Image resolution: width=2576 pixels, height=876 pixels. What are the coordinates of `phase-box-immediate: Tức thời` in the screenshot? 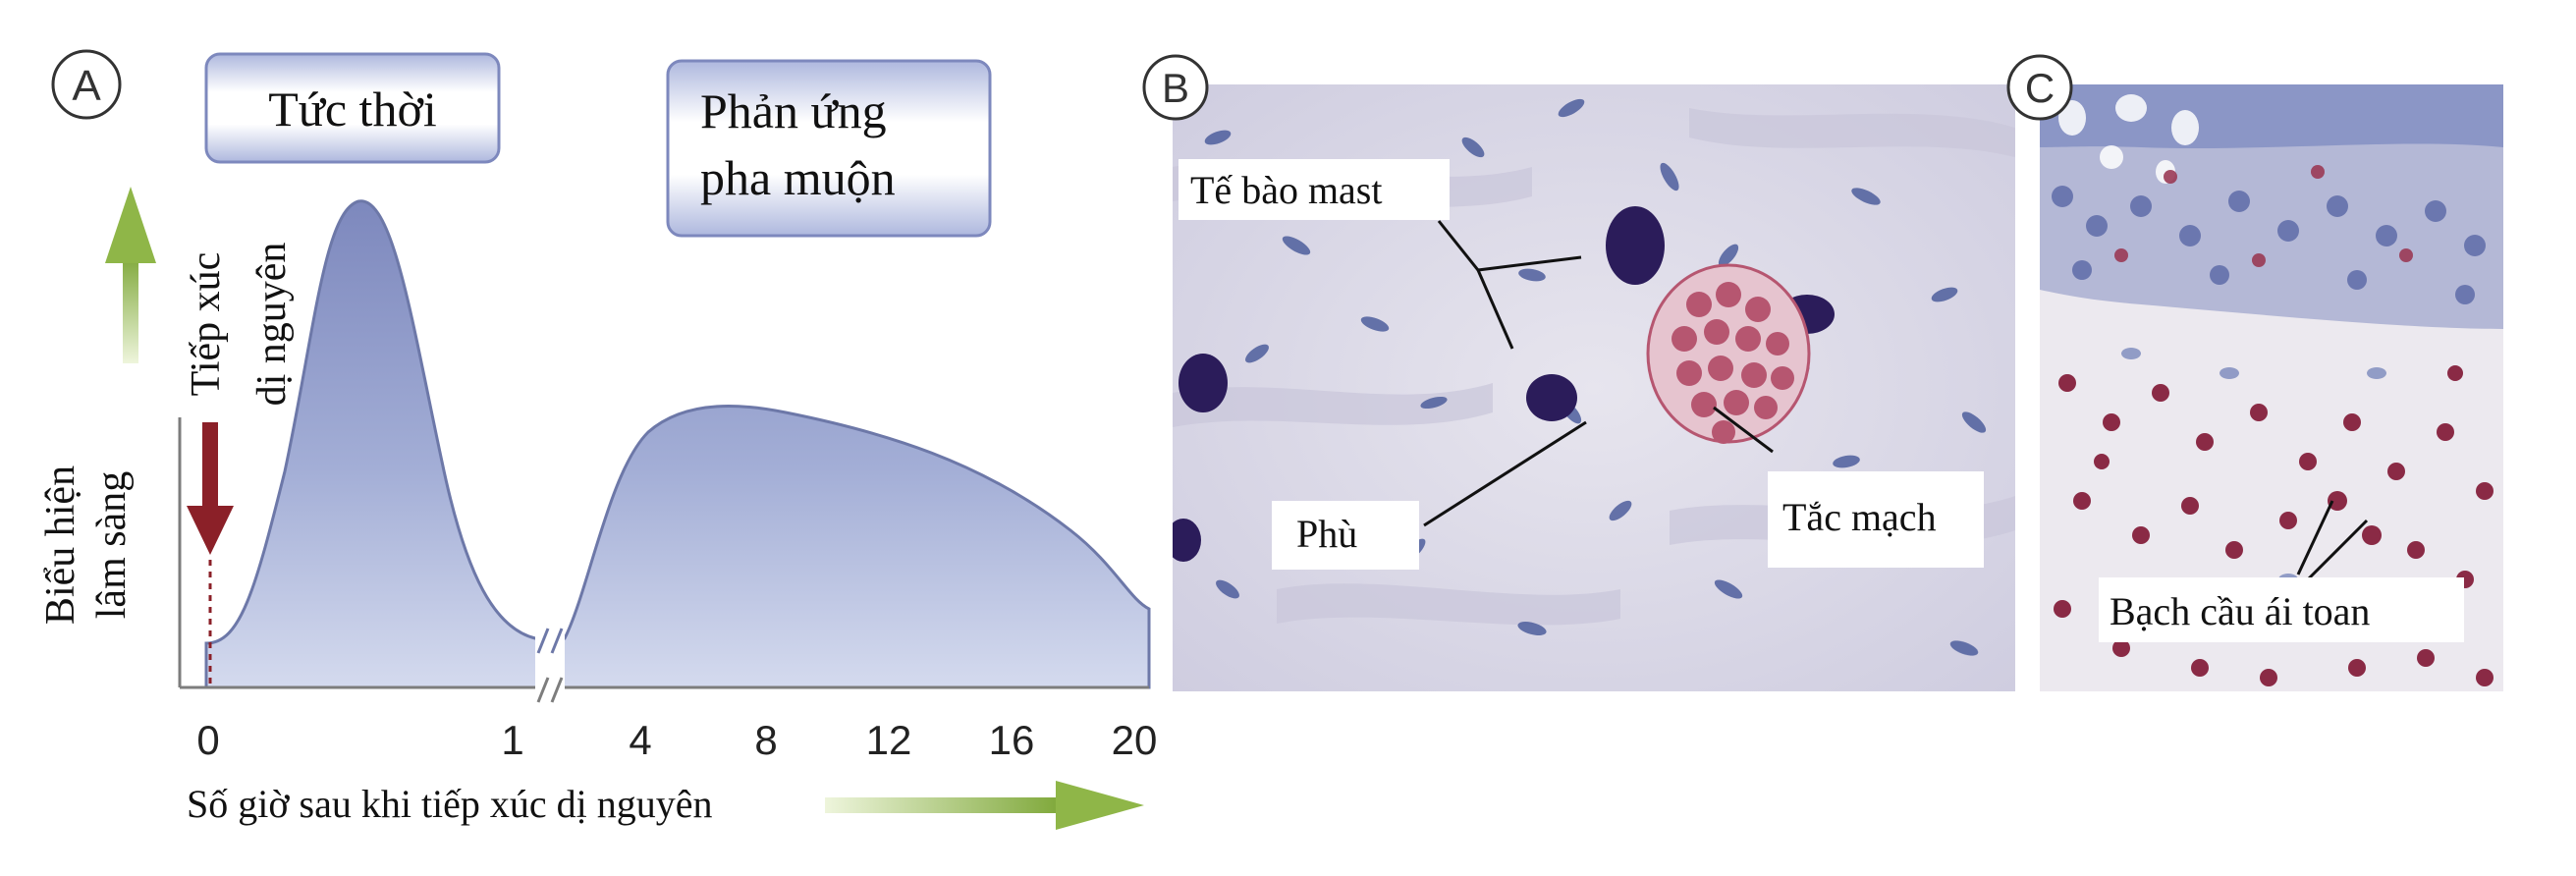 It's located at (352, 108).